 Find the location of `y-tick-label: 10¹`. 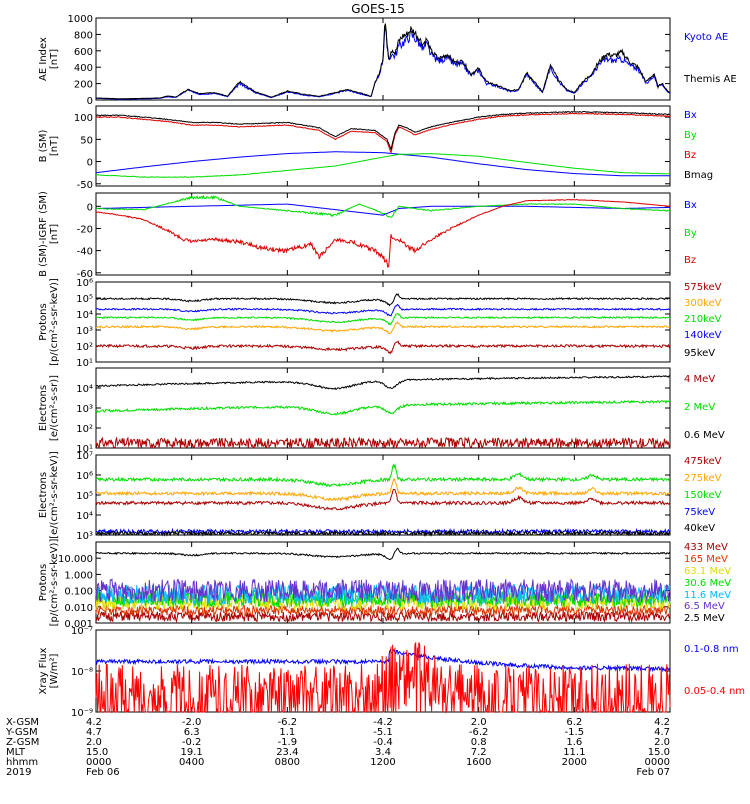

y-tick-label: 10¹ is located at coordinates (84, 449).